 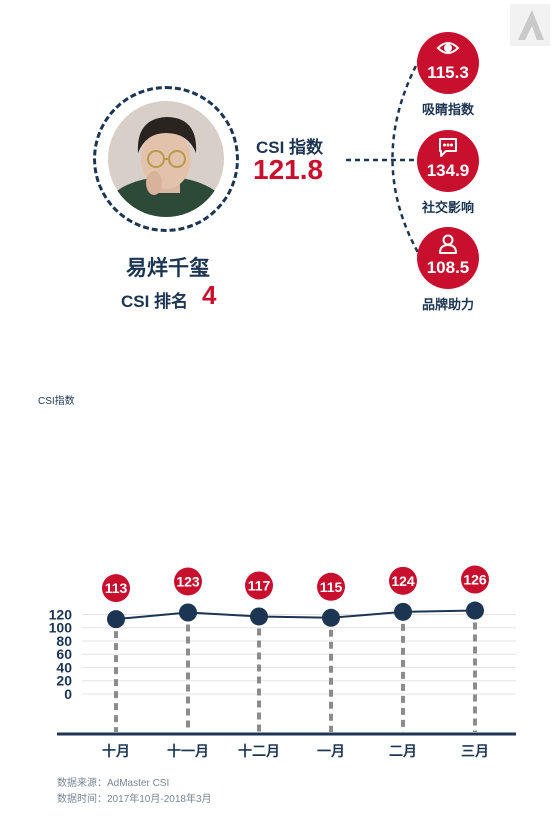 I want to click on chat-bubble-icon, so click(x=448, y=147).